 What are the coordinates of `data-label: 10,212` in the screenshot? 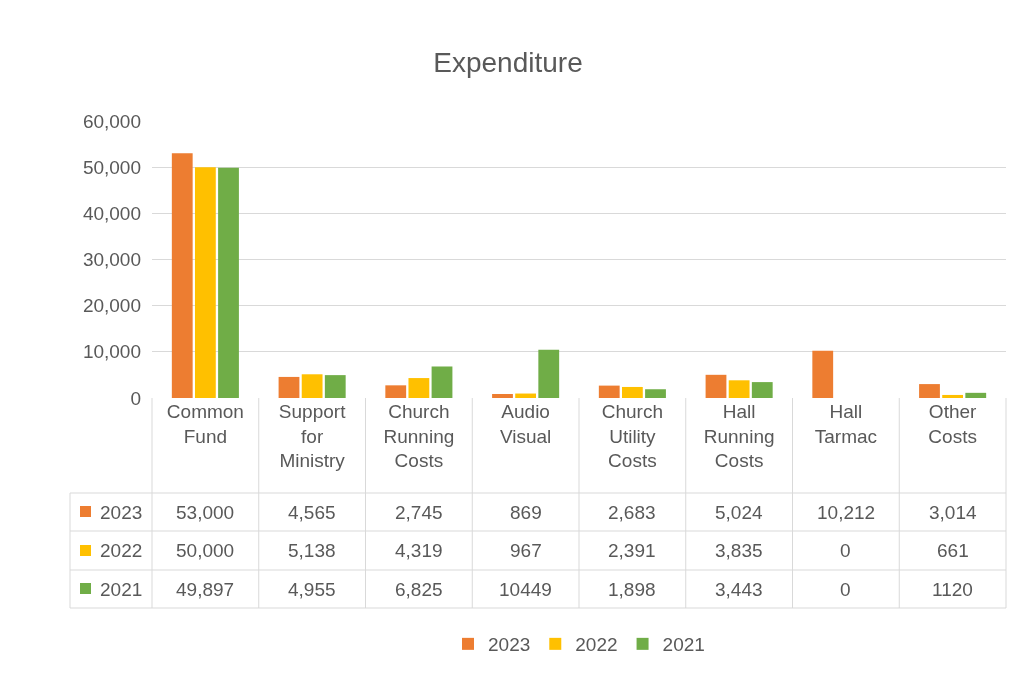 It's located at (846, 512).